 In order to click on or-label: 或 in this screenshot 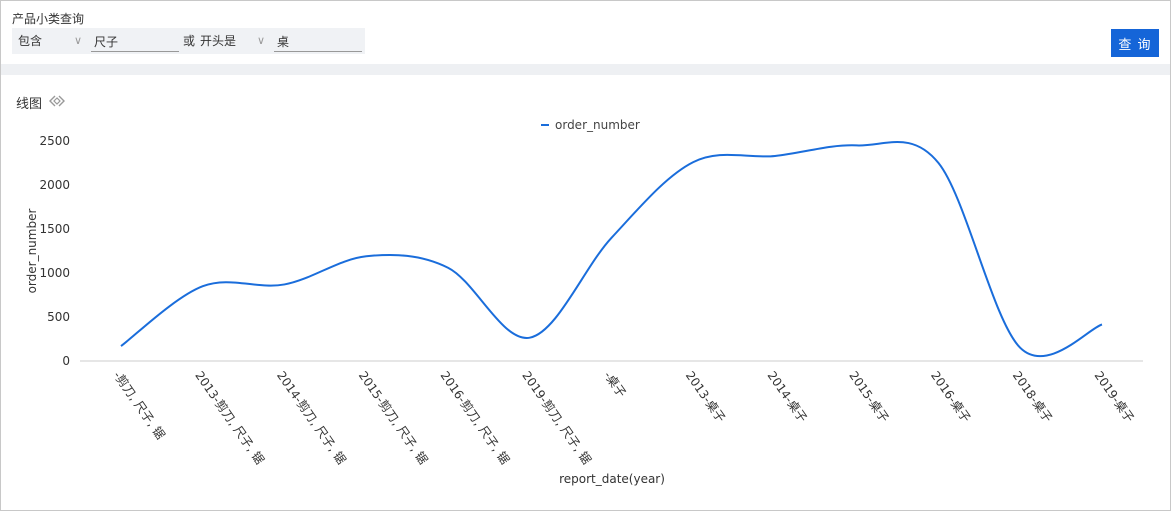, I will do `click(189, 41)`.